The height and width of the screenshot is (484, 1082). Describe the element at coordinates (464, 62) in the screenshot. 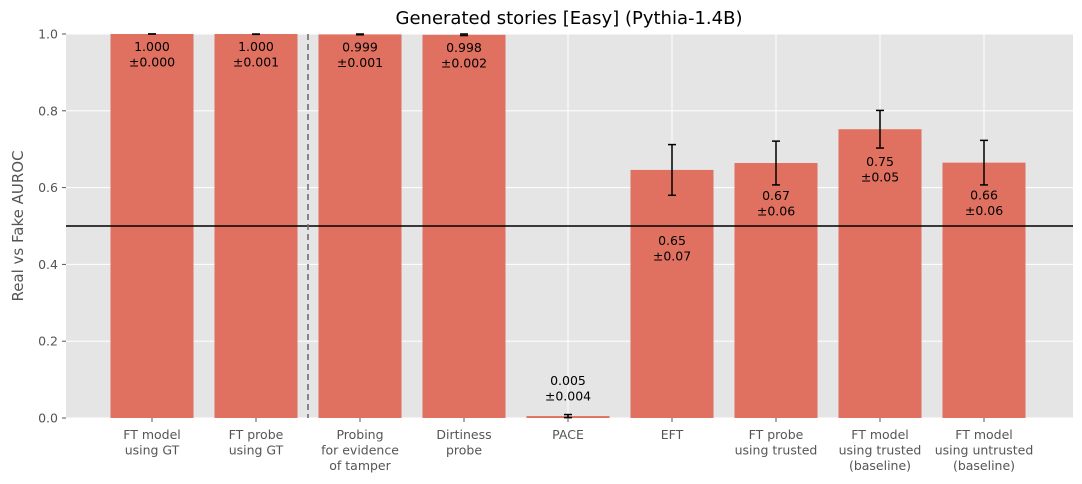

I see `data-label: ±0.002` at that location.